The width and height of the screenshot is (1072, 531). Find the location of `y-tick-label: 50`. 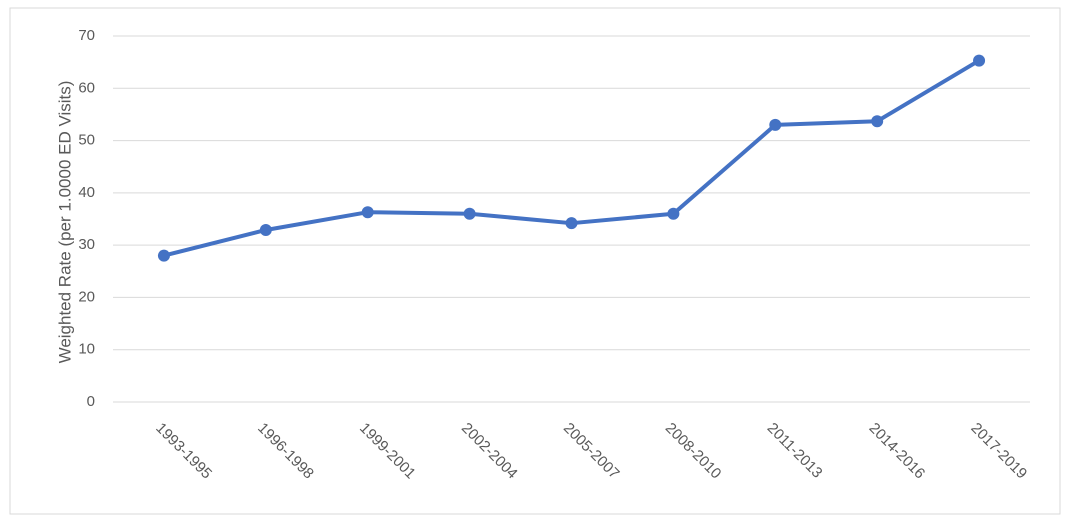

y-tick-label: 50 is located at coordinates (86, 140).